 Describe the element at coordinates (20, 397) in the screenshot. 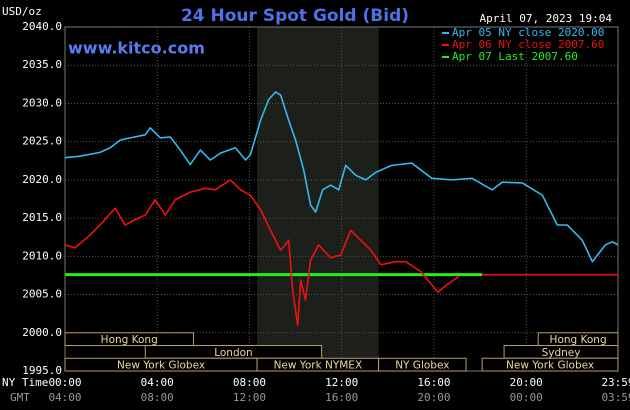

I see `x2-axis-label: GMT` at that location.